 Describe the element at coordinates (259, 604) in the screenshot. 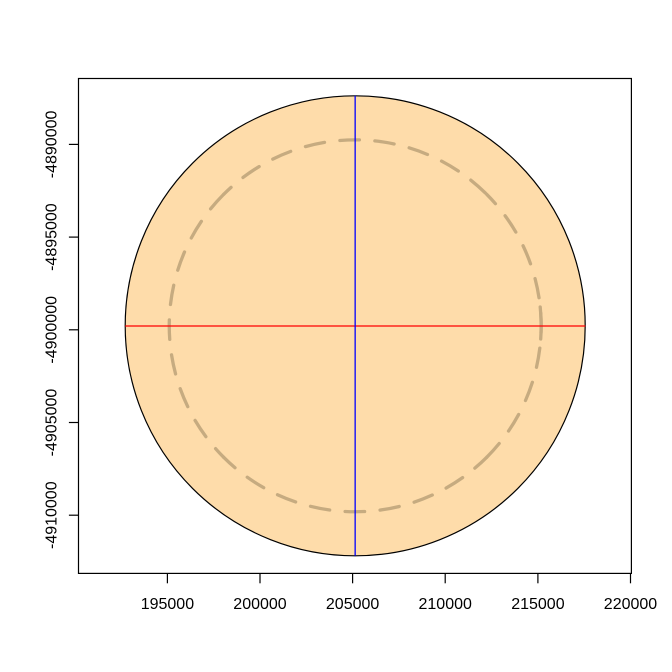

I see `svg-text: 200000` at that location.